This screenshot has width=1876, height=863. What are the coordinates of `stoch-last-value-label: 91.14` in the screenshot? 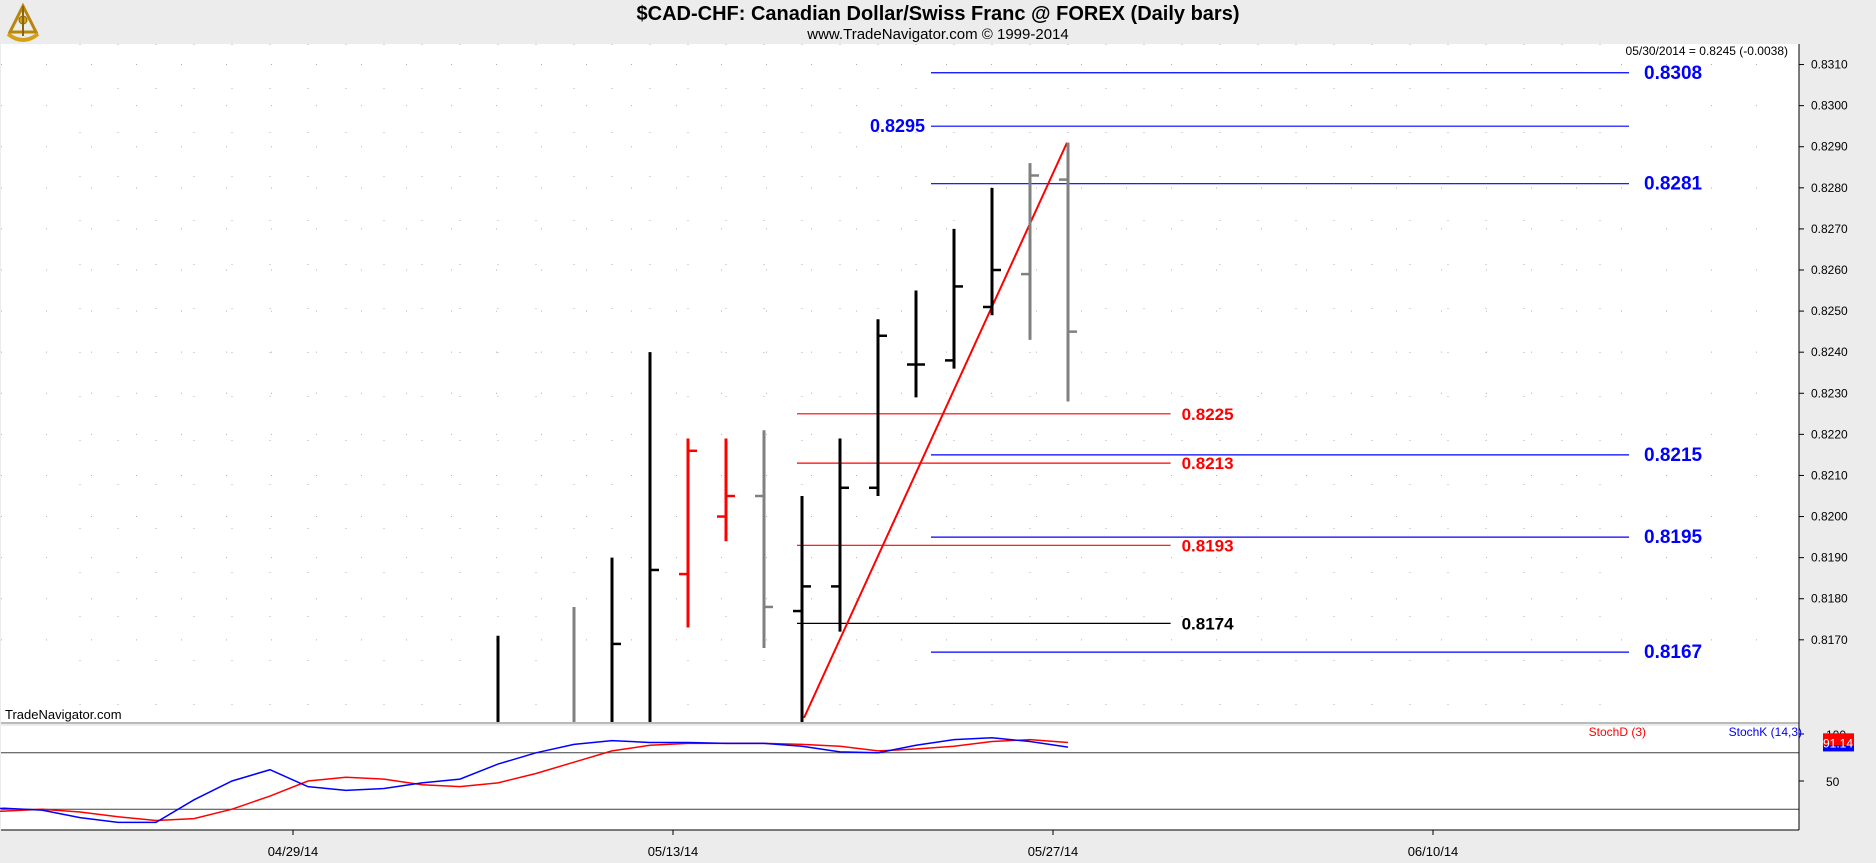 It's located at (1838, 743).